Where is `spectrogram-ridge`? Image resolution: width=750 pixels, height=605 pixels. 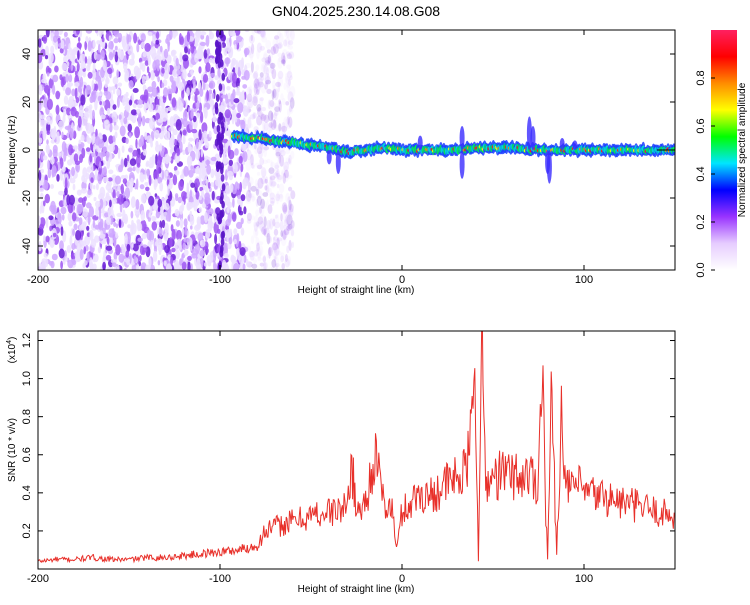
spectrogram-ridge is located at coordinates (452, 150).